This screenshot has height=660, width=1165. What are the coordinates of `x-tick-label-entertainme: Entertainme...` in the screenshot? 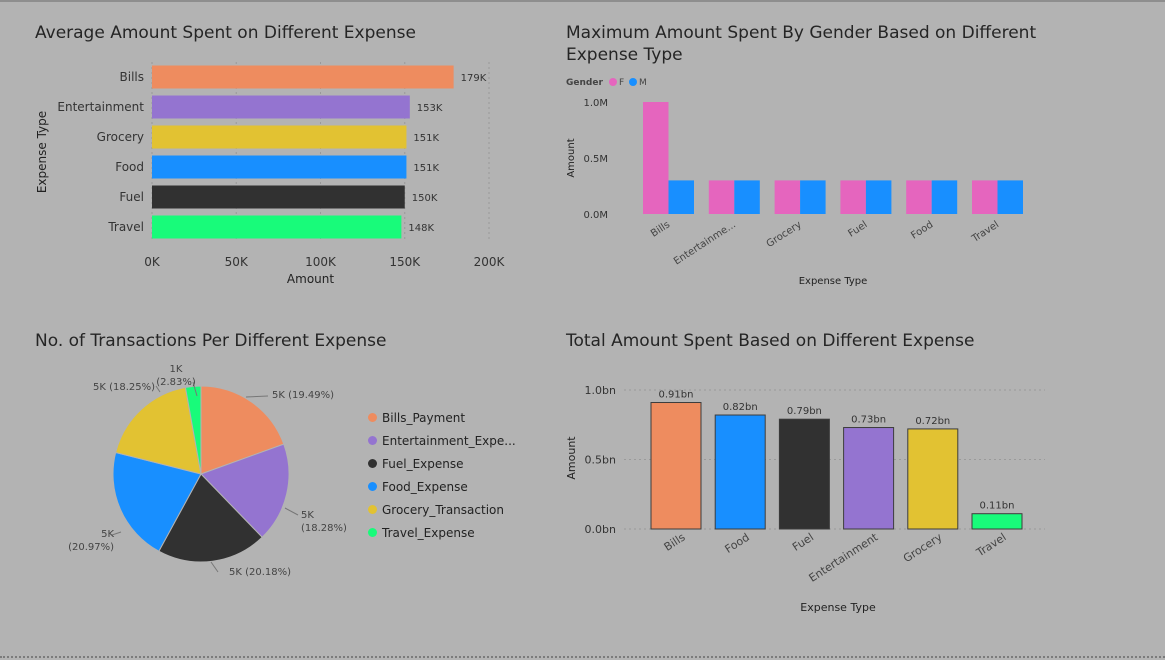 It's located at (705, 243).